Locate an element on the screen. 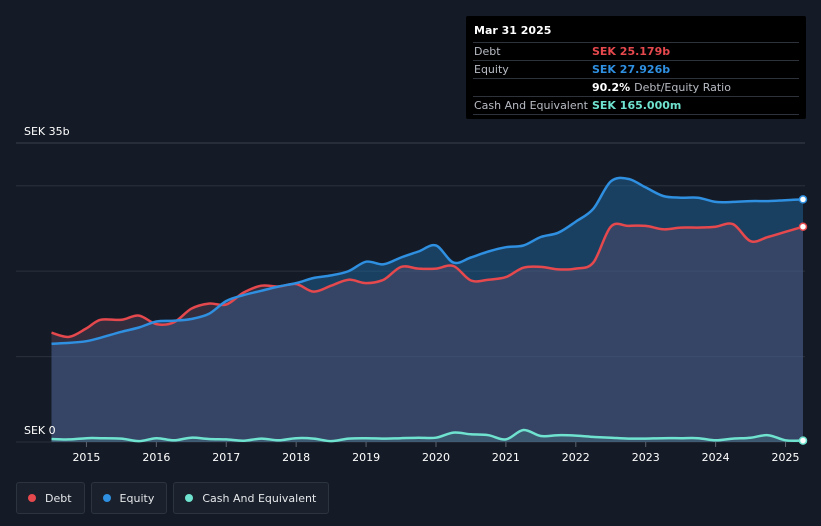 This screenshot has height=526, width=821. cash-and-equivalent-line is located at coordinates (427, 435).